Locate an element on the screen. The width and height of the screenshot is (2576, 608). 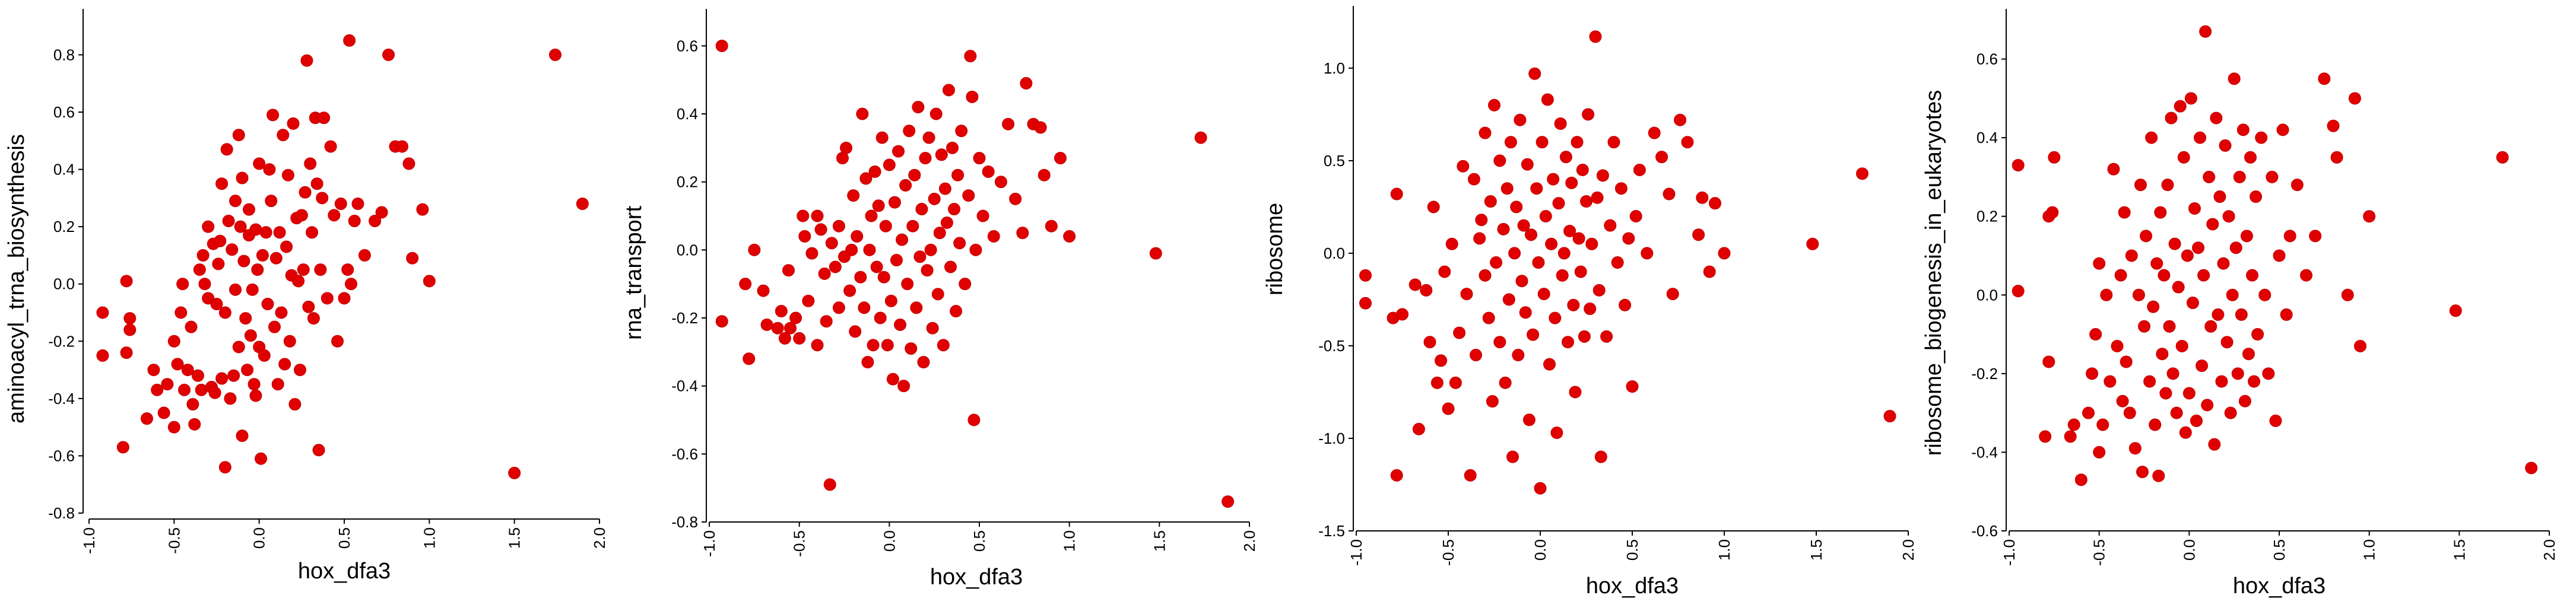
x-tick-label: 0.0 is located at coordinates (2189, 550).